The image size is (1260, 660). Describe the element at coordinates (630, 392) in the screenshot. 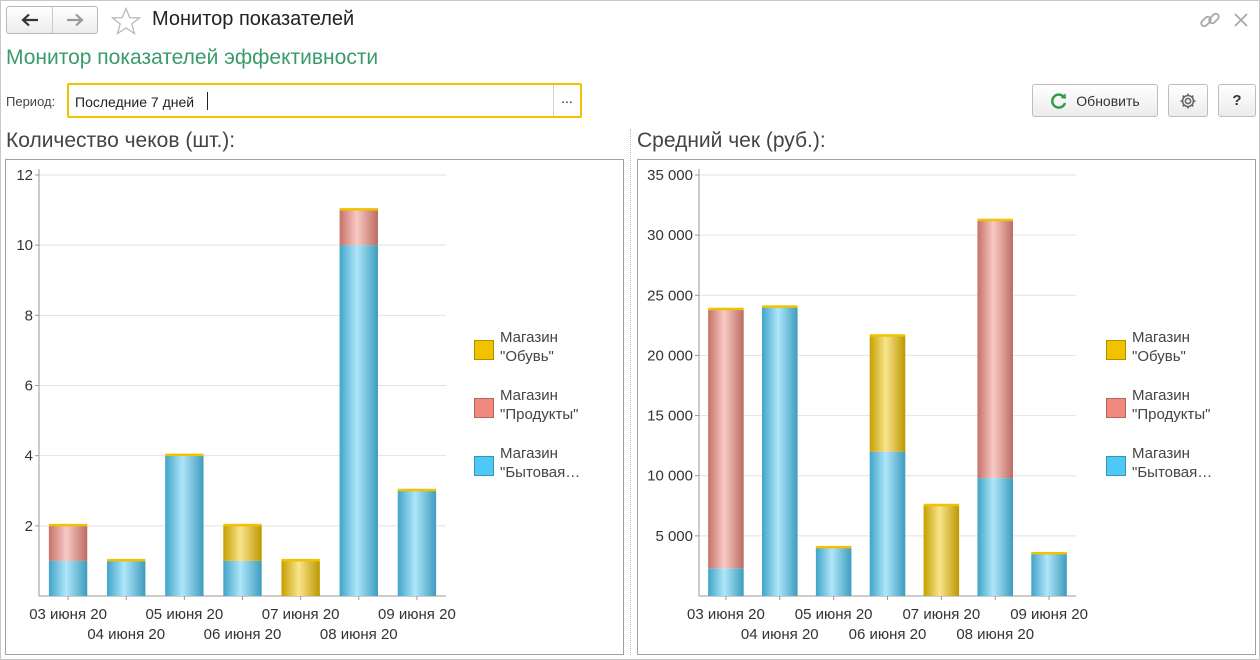

I see `panel-divider` at that location.